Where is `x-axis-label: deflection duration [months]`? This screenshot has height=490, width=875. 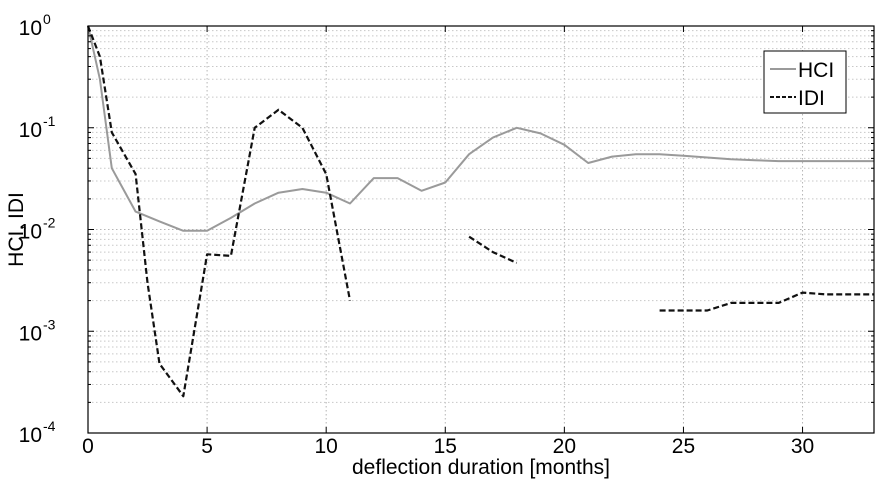
x-axis-label: deflection duration [months] is located at coordinates (481, 467).